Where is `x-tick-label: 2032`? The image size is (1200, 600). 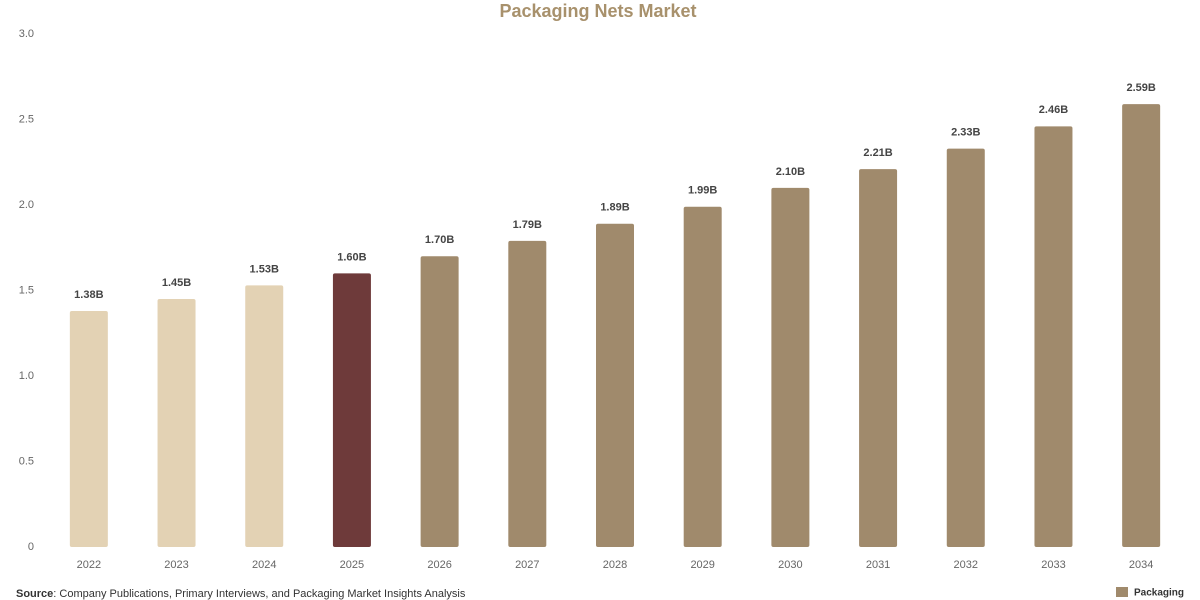 x-tick-label: 2032 is located at coordinates (966, 565).